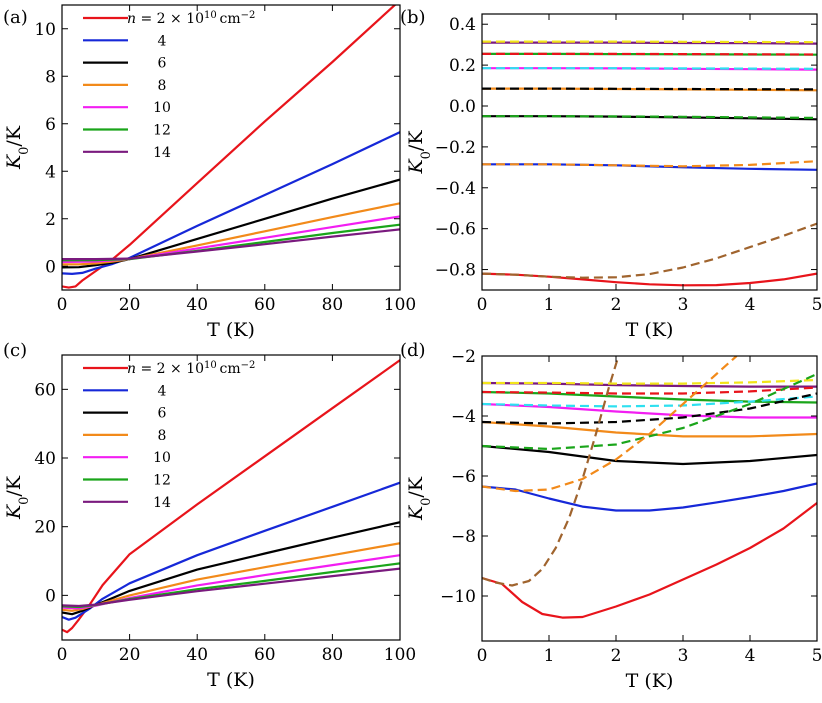 Image resolution: width=822 pixels, height=703 pixels. What do you see at coordinates (45, 30) in the screenshot?
I see `y-tick-label: 10` at bounding box center [45, 30].